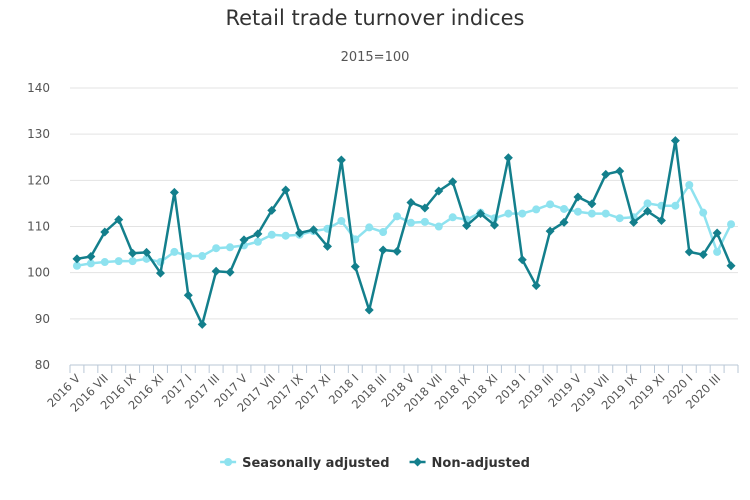 The width and height of the screenshot is (750, 500). I want to click on legend-item-0: Seasonally adjusted, so click(305, 463).